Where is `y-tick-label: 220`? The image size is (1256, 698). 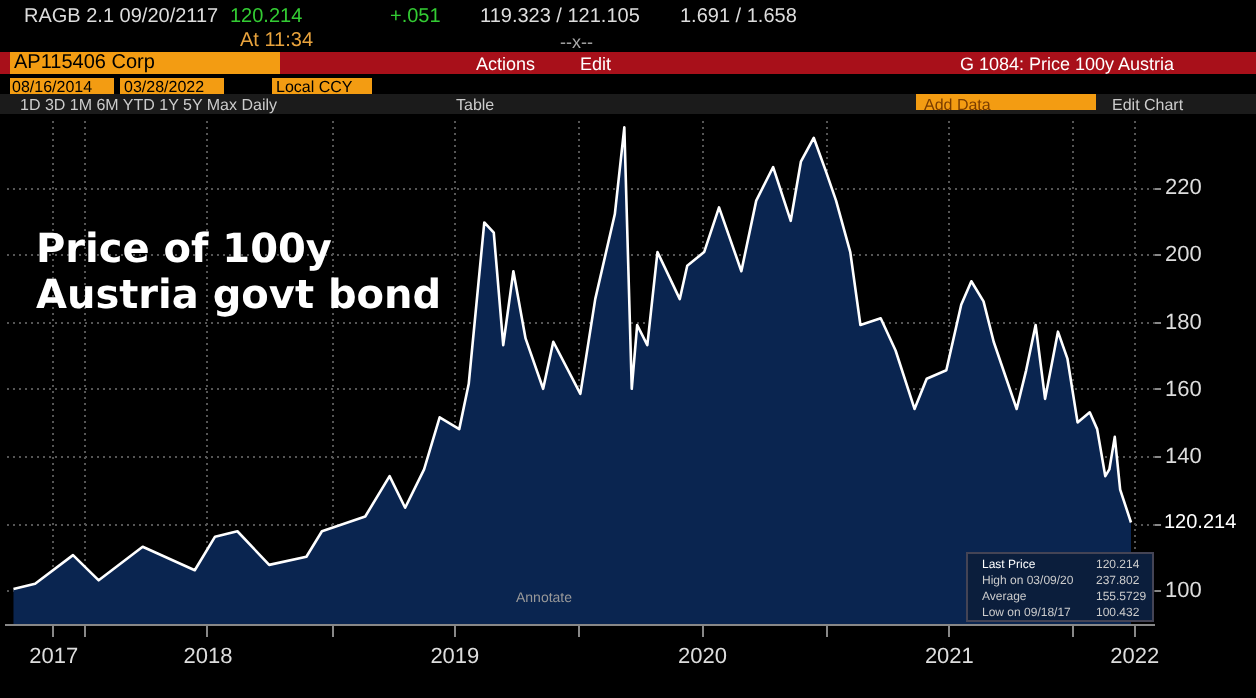
y-tick-label: 220 is located at coordinates (1183, 188).